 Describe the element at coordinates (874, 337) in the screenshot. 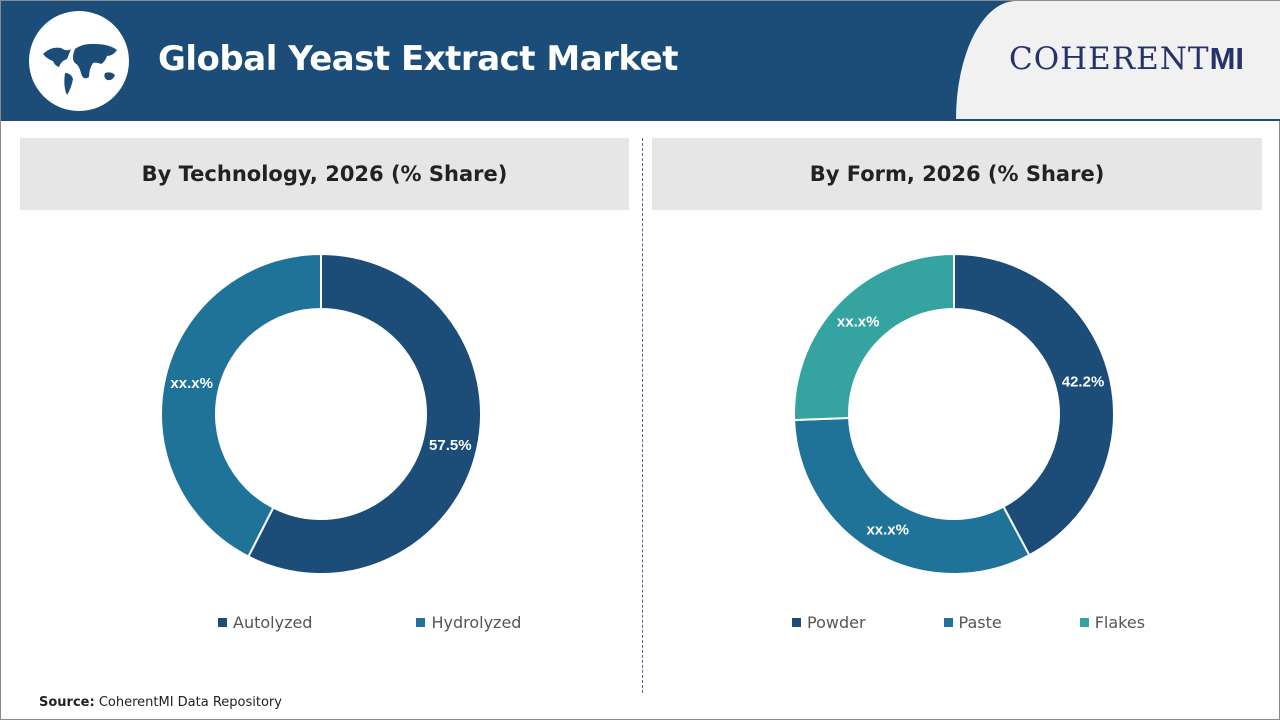

I see `donut-slice-flakes` at that location.